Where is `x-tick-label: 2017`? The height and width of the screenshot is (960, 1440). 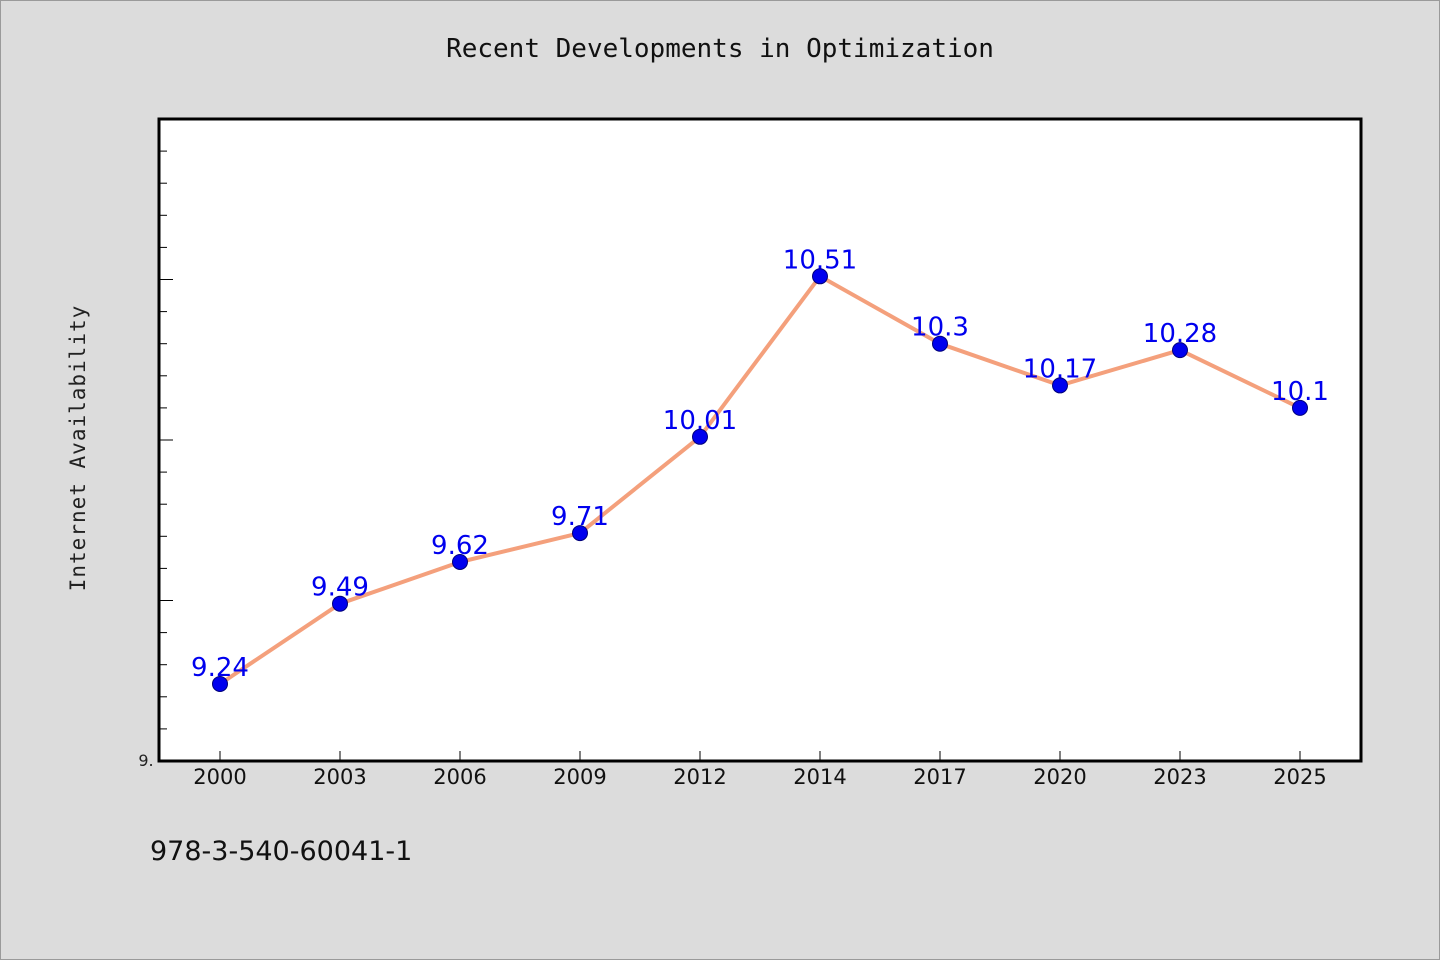
x-tick-label: 2017 is located at coordinates (939, 777).